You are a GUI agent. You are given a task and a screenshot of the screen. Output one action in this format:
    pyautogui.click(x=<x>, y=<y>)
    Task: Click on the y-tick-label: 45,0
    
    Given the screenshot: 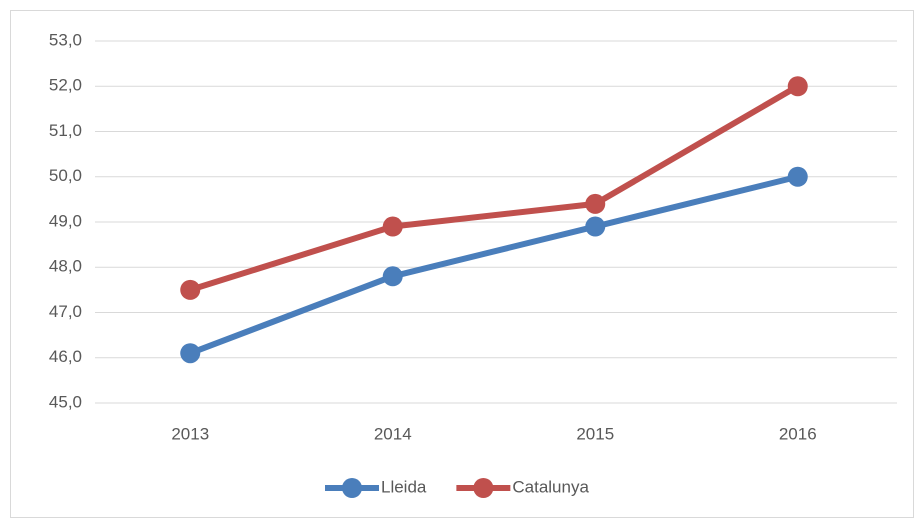 What is the action you would take?
    pyautogui.click(x=65, y=401)
    